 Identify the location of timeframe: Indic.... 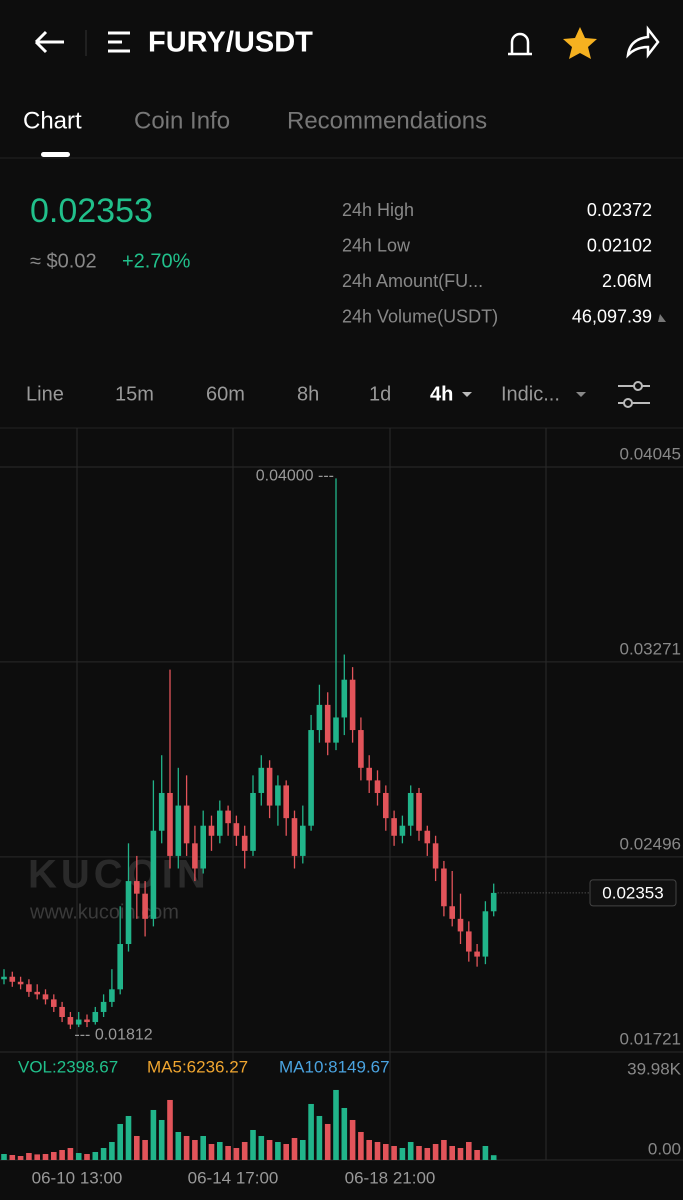
(530, 394).